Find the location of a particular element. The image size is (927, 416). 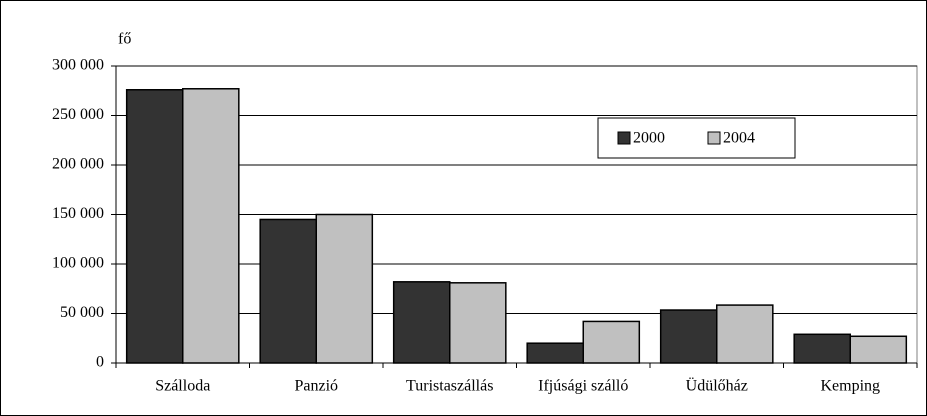

x-tick-label: Ifjúsági szálló is located at coordinates (583, 386).